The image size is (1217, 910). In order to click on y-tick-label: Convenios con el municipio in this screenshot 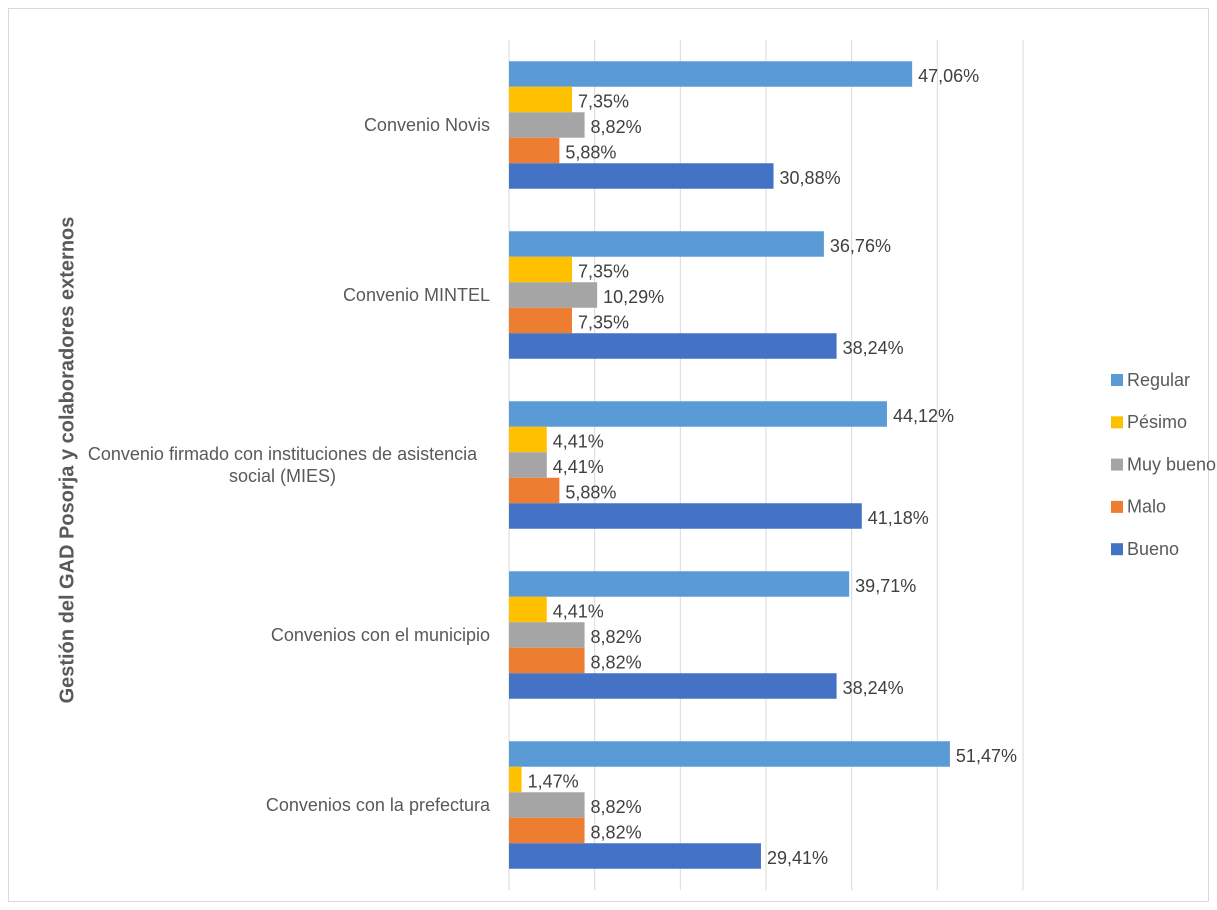, I will do `click(380, 635)`.